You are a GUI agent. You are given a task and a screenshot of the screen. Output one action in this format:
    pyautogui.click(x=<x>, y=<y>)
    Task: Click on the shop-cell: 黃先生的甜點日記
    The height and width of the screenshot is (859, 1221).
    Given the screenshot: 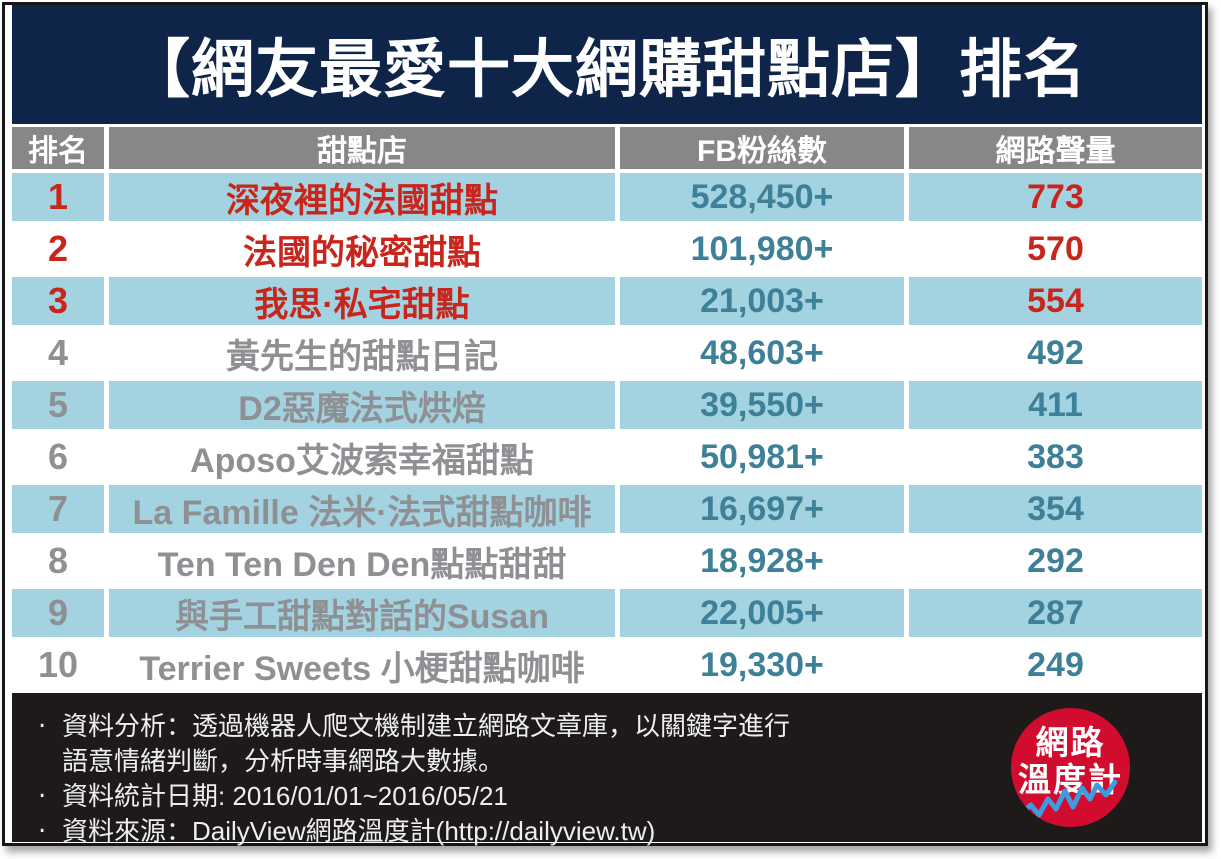 What is the action you would take?
    pyautogui.click(x=362, y=353)
    